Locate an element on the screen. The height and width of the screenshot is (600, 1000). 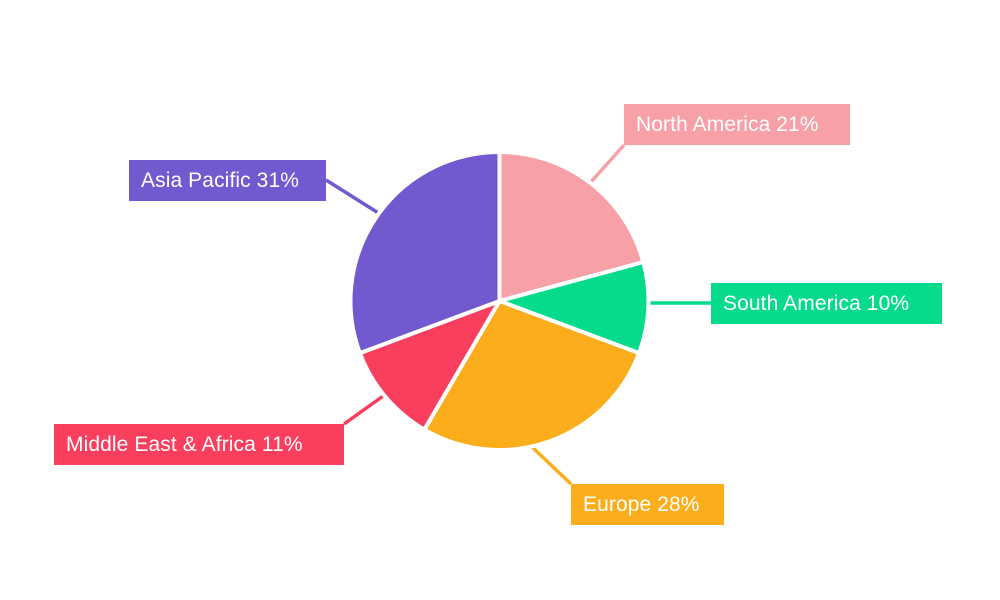
pie-label-south-america: South America 10% is located at coordinates (826, 303).